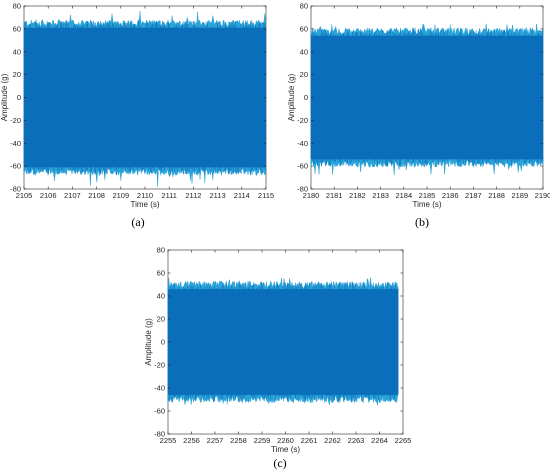 This screenshot has height=473, width=550. What do you see at coordinates (403, 440) in the screenshot?
I see `x-tick-label: 2265` at bounding box center [403, 440].